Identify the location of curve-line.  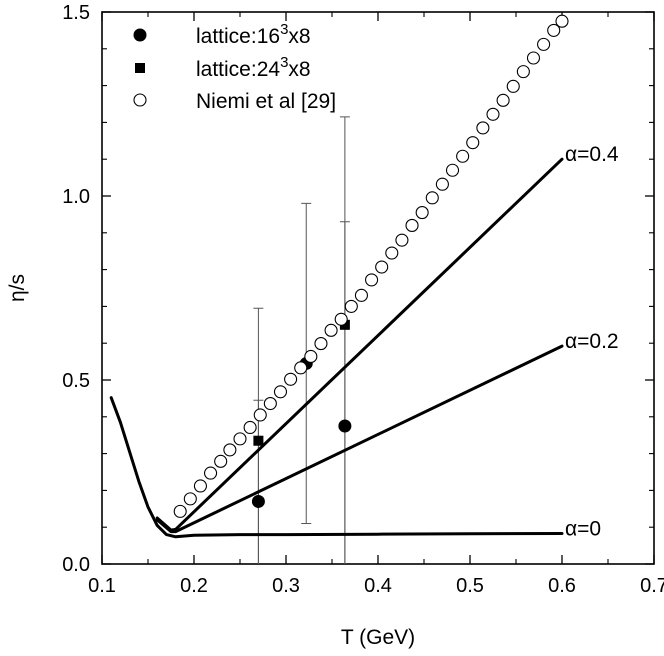
(336, 467).